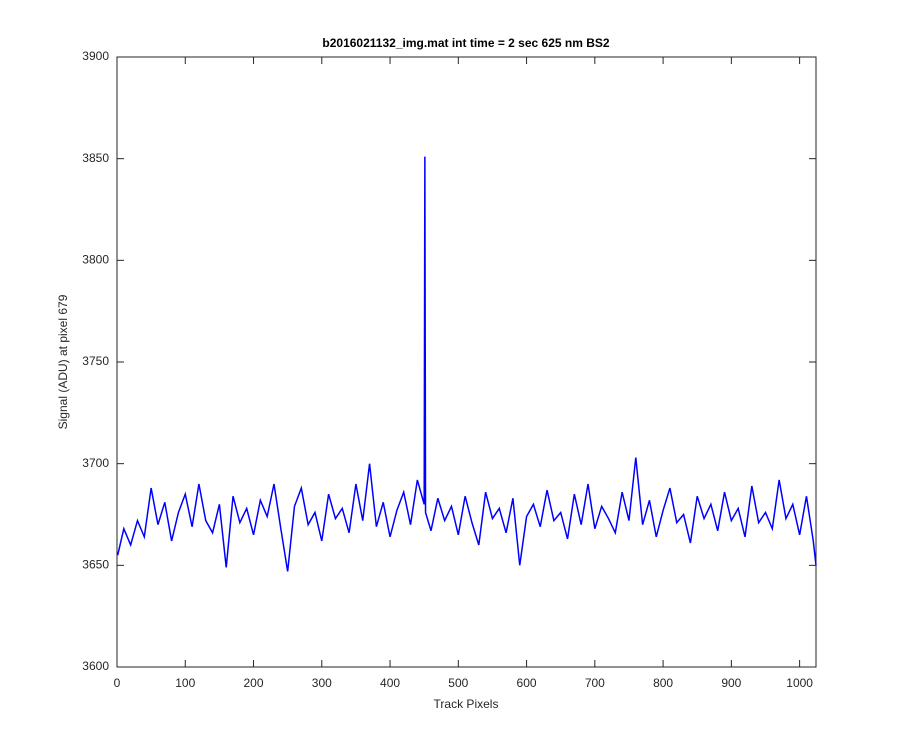  I want to click on x-tick-label: 0, so click(117, 683).